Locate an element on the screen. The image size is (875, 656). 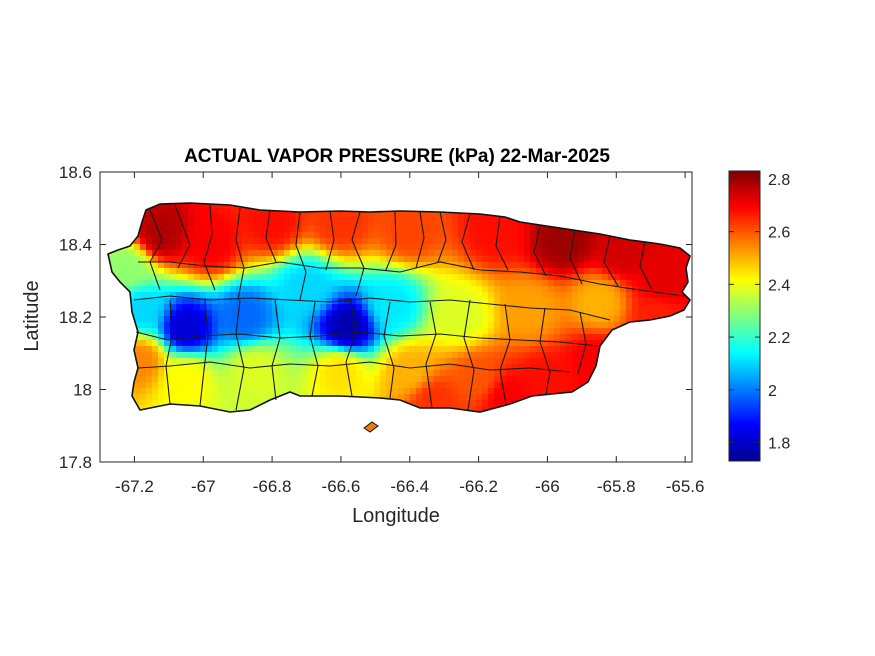
y-tick-label: 18.4 is located at coordinates (75, 245).